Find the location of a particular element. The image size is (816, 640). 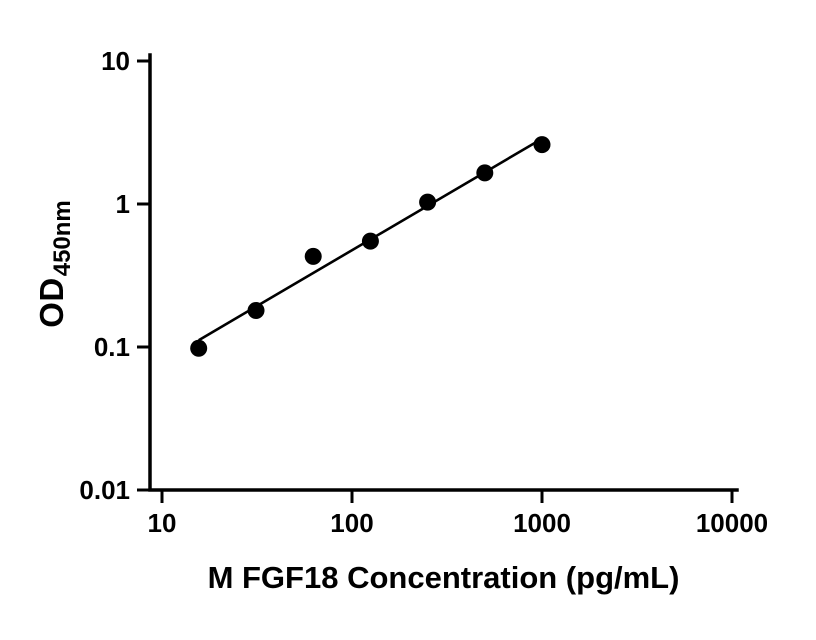

x-axis-tick-label: 10000 is located at coordinates (732, 523).